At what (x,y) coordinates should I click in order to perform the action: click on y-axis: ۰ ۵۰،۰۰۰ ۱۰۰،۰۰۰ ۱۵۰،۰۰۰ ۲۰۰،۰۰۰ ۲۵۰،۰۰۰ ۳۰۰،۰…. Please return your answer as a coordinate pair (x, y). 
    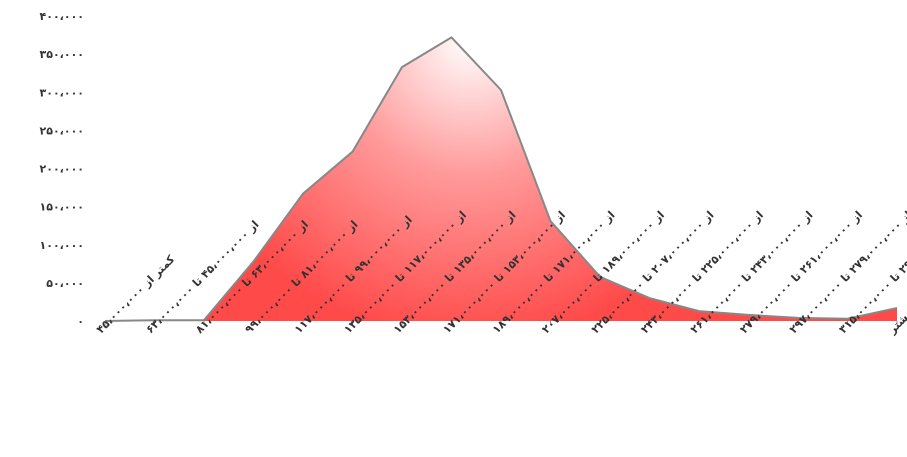
    Looking at the image, I should click on (62, 169).